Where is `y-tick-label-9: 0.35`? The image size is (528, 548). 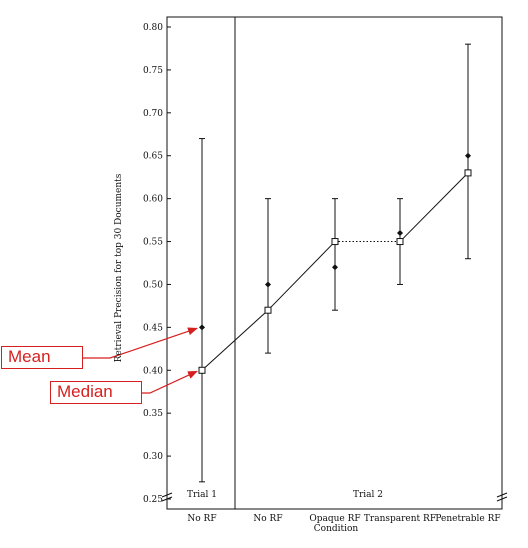 y-tick-label-9: 0.35 is located at coordinates (153, 414).